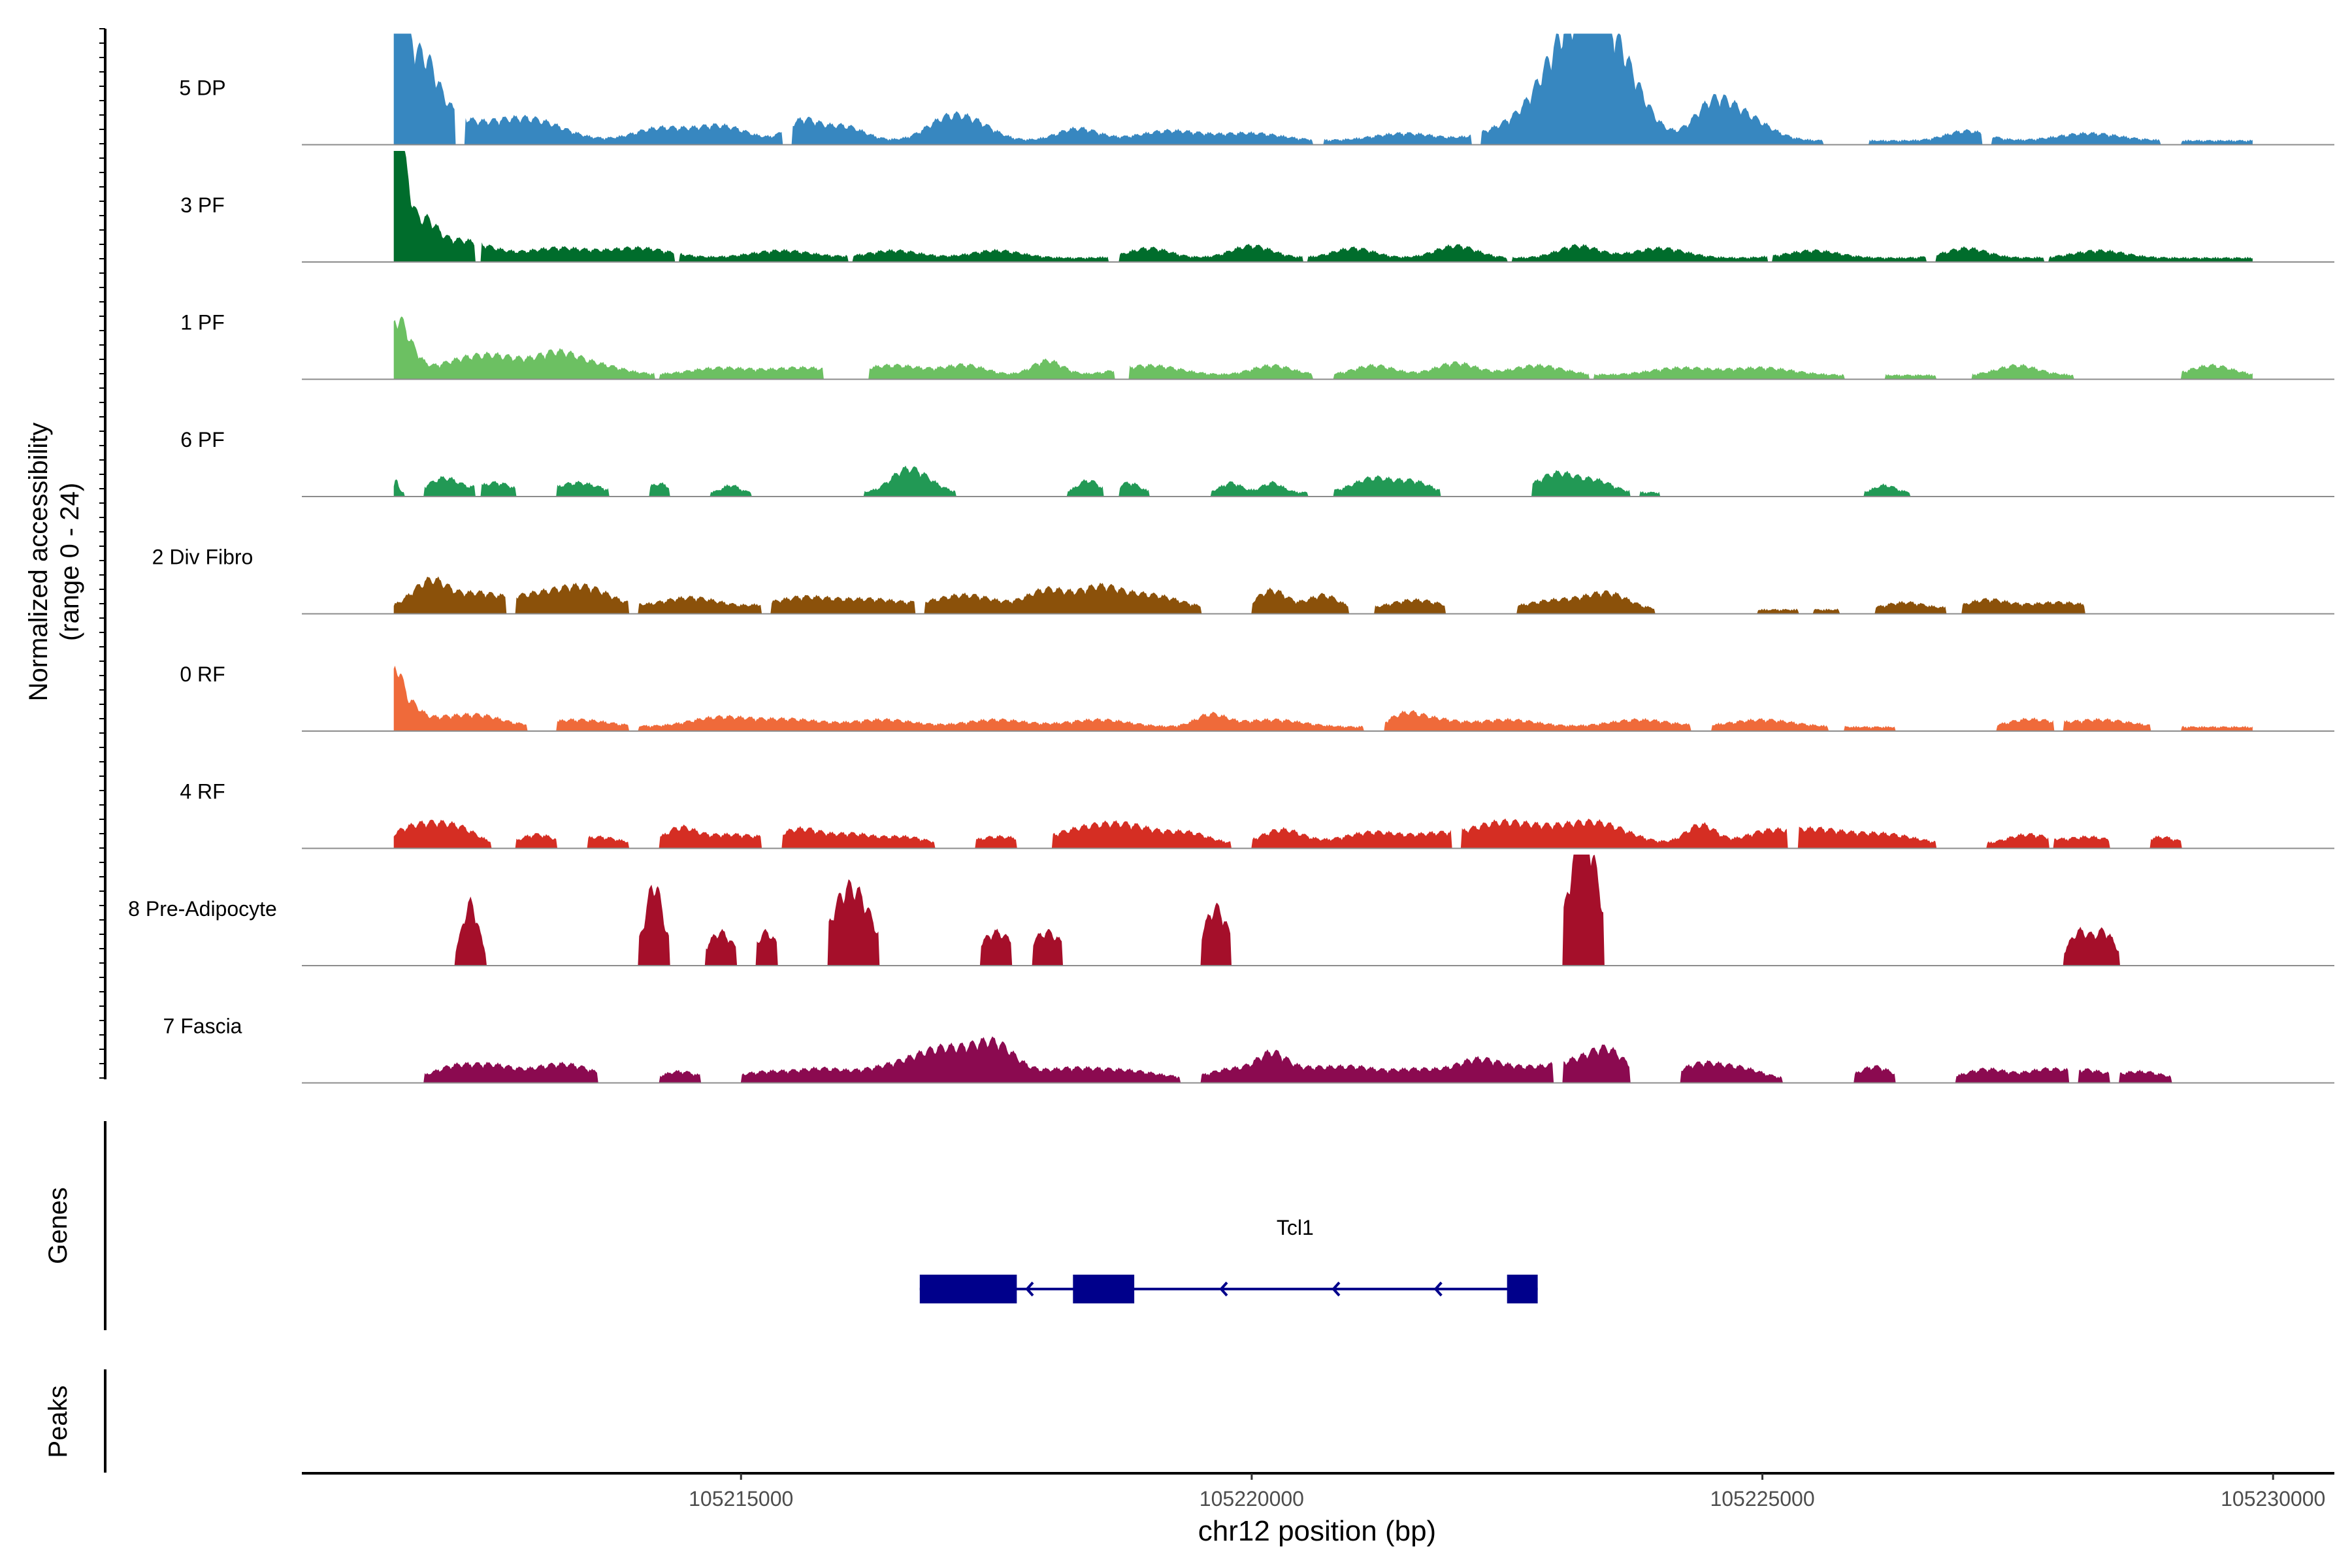  I want to click on track-label: 8 Pre-Adipocyte, so click(202, 909).